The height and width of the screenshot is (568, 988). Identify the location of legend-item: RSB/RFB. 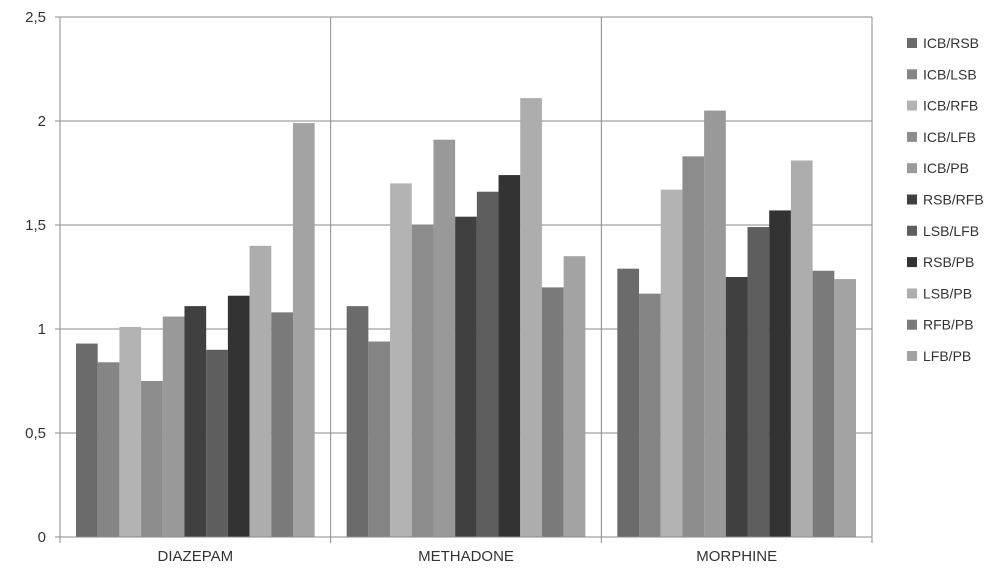
(945, 200).